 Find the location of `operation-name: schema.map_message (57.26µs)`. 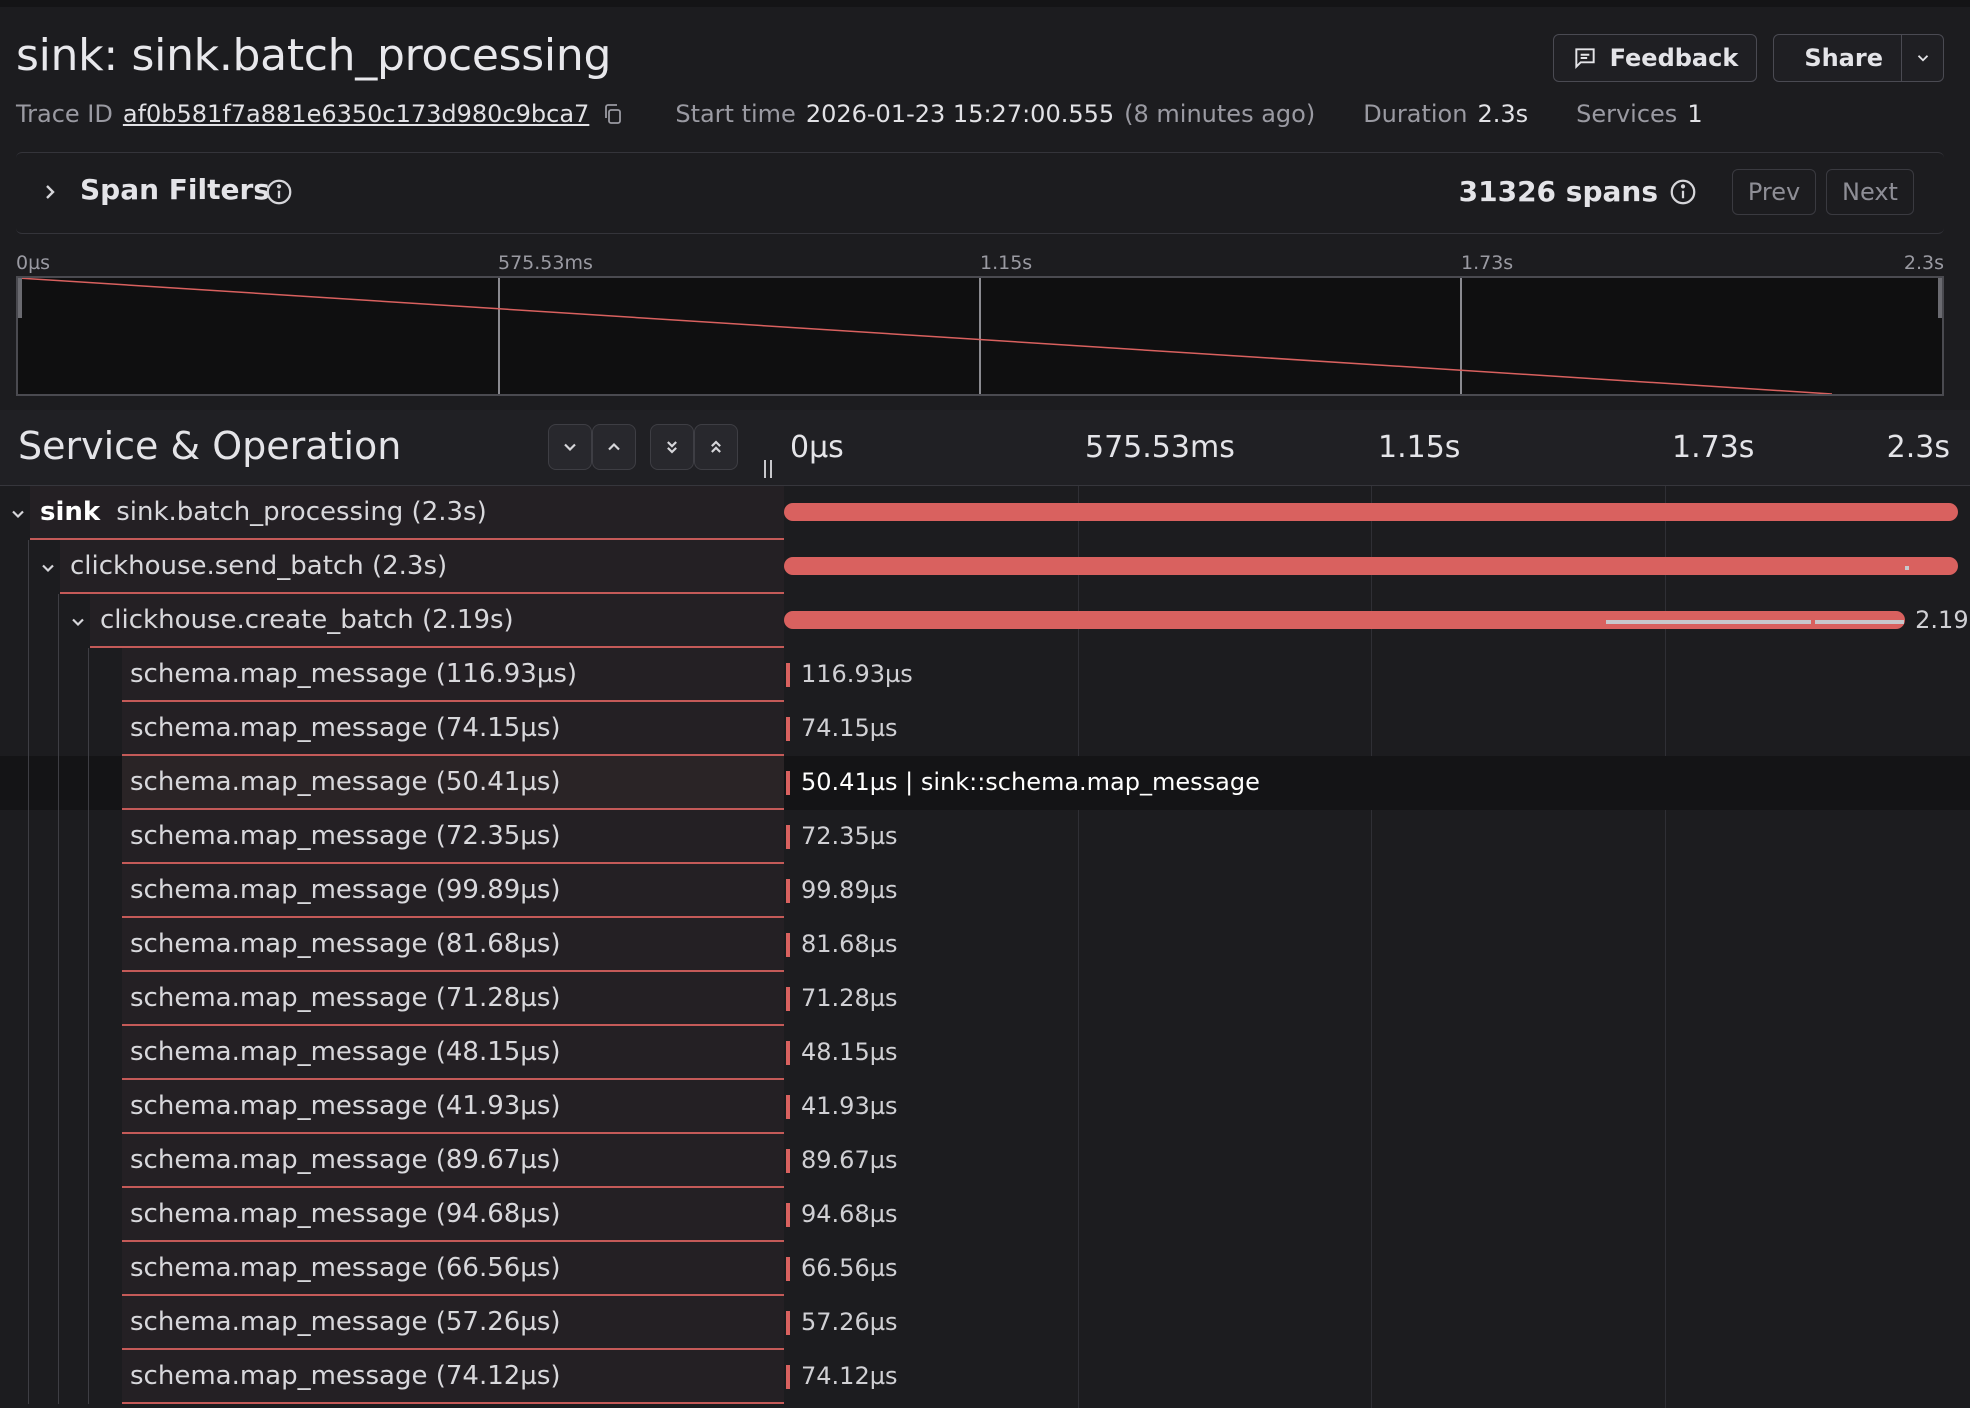

operation-name: schema.map_message (57.26µs) is located at coordinates (345, 1322).